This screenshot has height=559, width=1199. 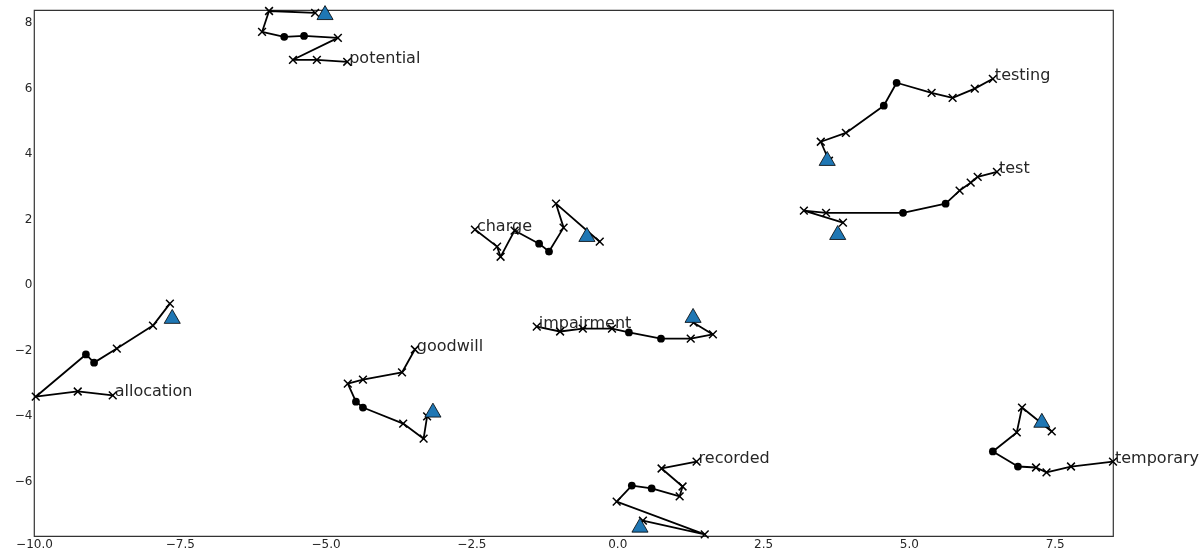 What do you see at coordinates (734, 457) in the screenshot?
I see `series-label: recorded` at bounding box center [734, 457].